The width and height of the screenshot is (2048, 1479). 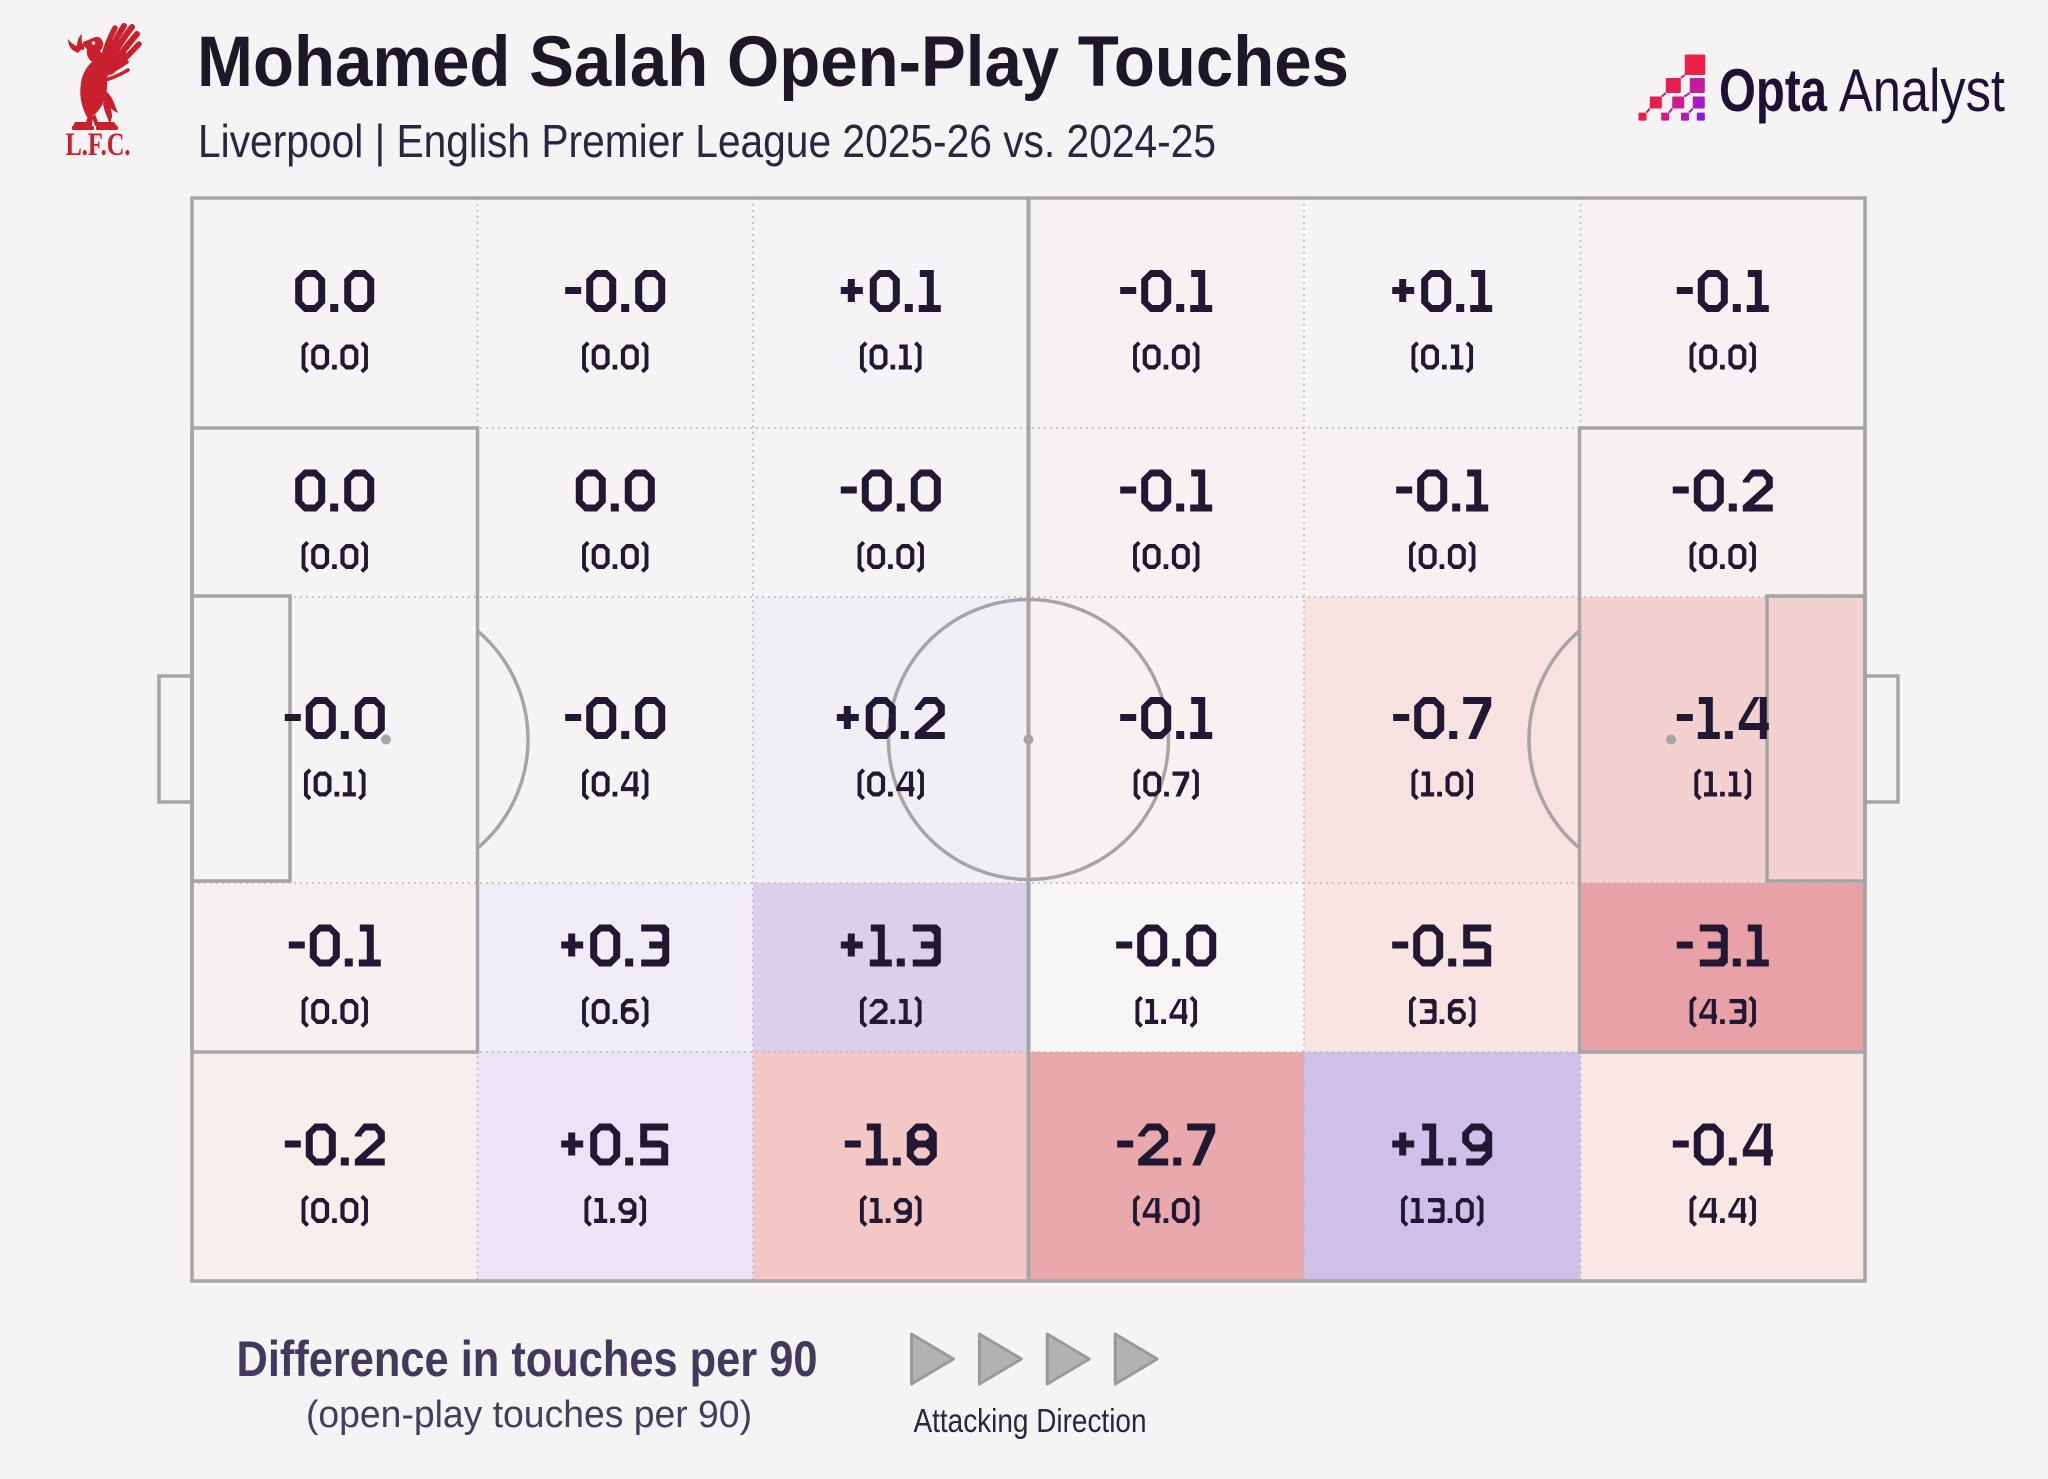 I want to click on svg-text:Mohamed Salah Open-Play Touche: Mohamed Salah Open-Play Touches, so click(x=773, y=62).